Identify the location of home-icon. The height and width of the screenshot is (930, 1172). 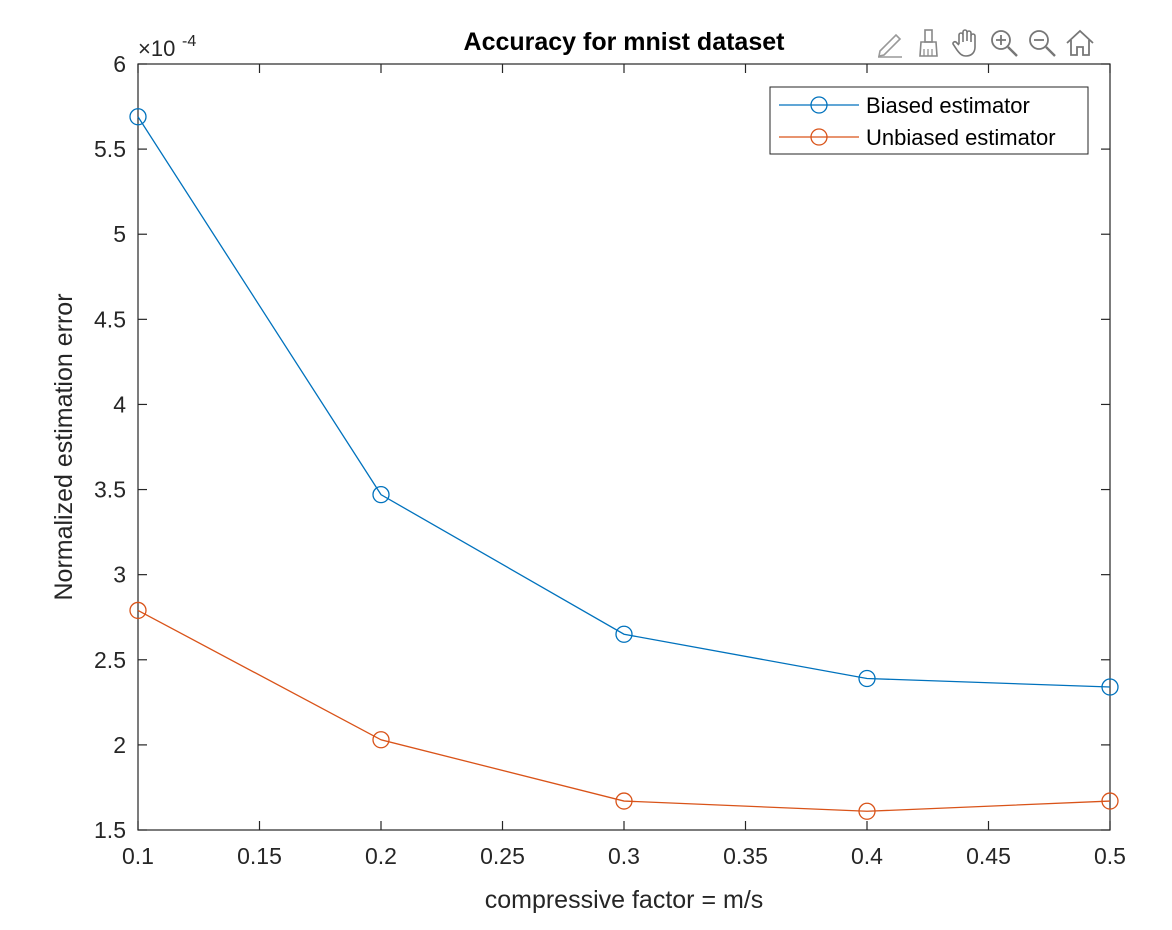
(1080, 42).